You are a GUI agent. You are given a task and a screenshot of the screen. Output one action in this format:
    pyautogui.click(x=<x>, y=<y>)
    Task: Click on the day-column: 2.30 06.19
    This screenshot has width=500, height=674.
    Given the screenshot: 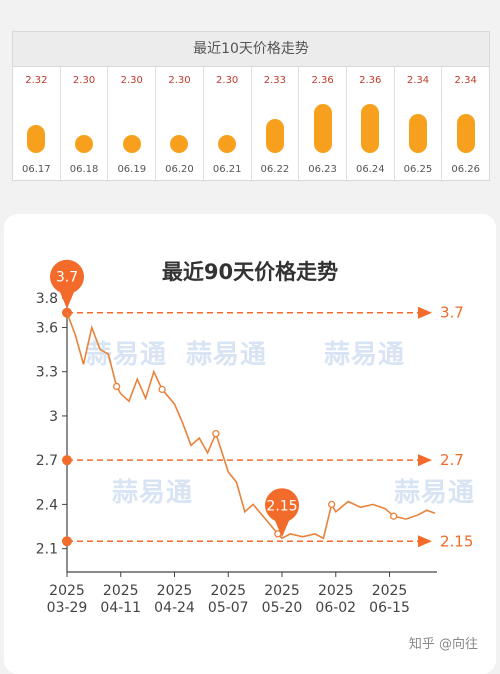 What is the action you would take?
    pyautogui.click(x=132, y=124)
    